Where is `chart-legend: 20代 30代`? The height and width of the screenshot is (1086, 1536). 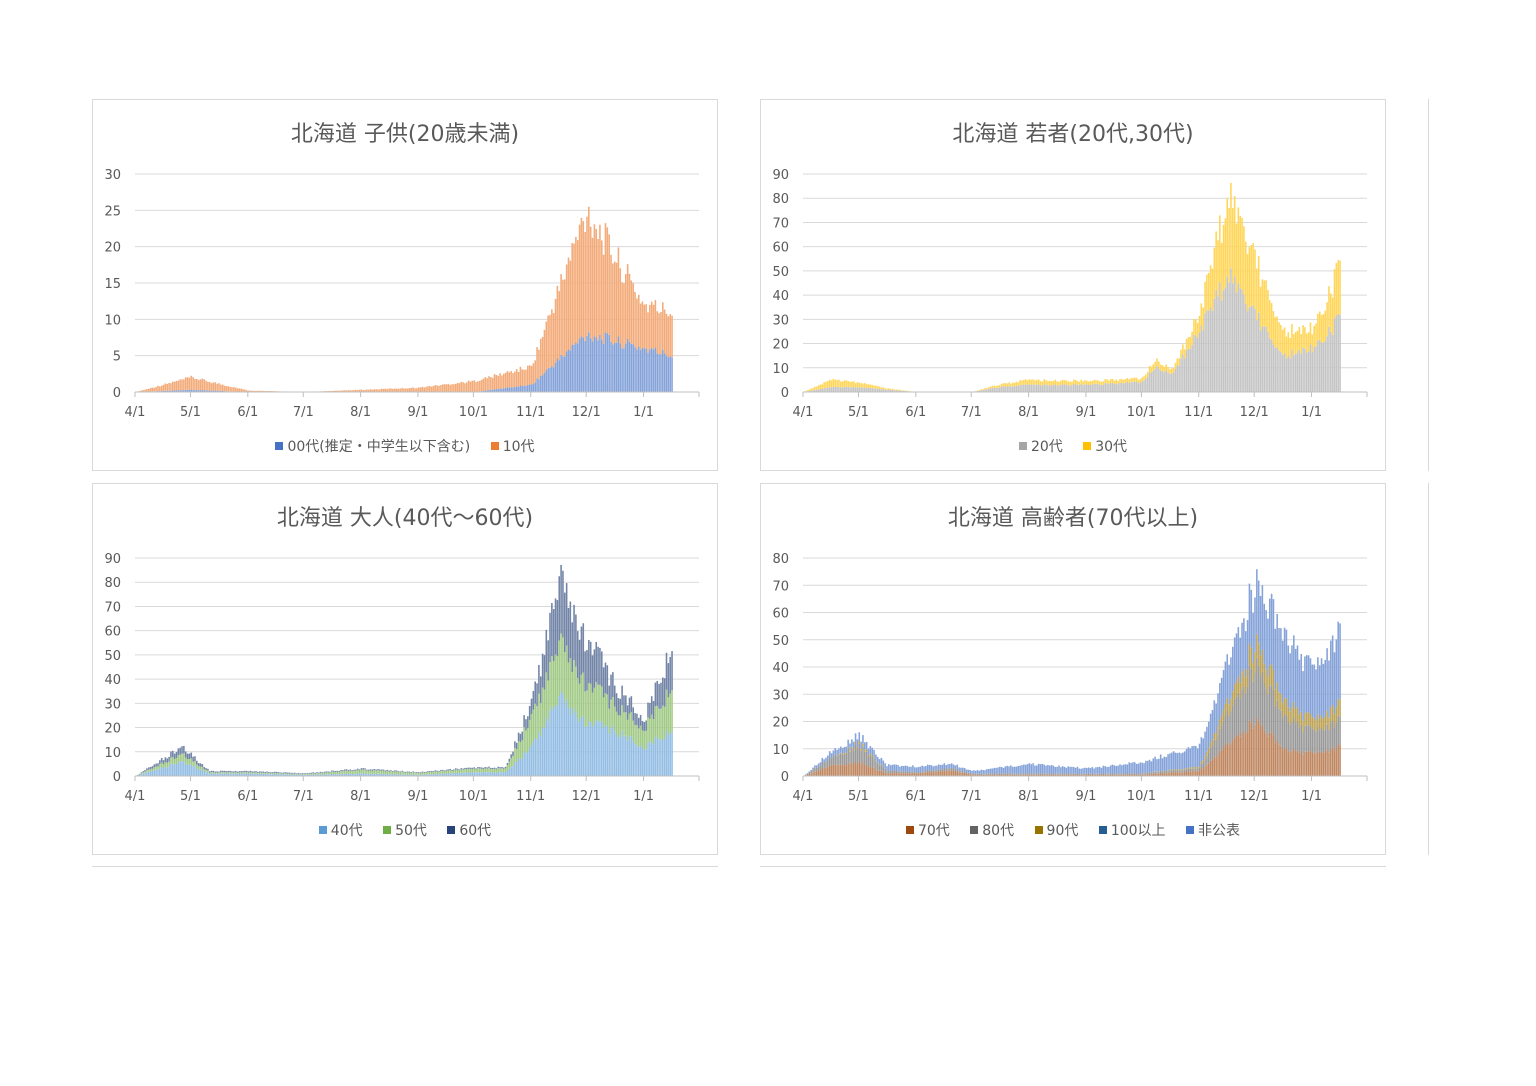
chart-legend: 20代 30代 is located at coordinates (1073, 446).